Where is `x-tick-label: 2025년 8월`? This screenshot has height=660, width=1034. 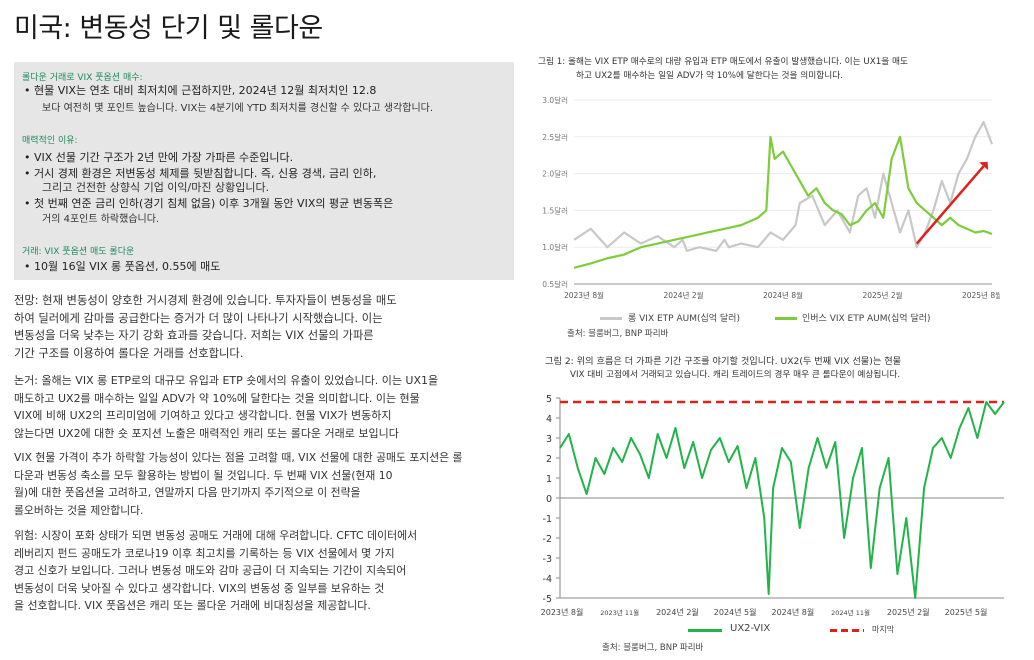 x-tick-label: 2025년 8월 is located at coordinates (981, 295).